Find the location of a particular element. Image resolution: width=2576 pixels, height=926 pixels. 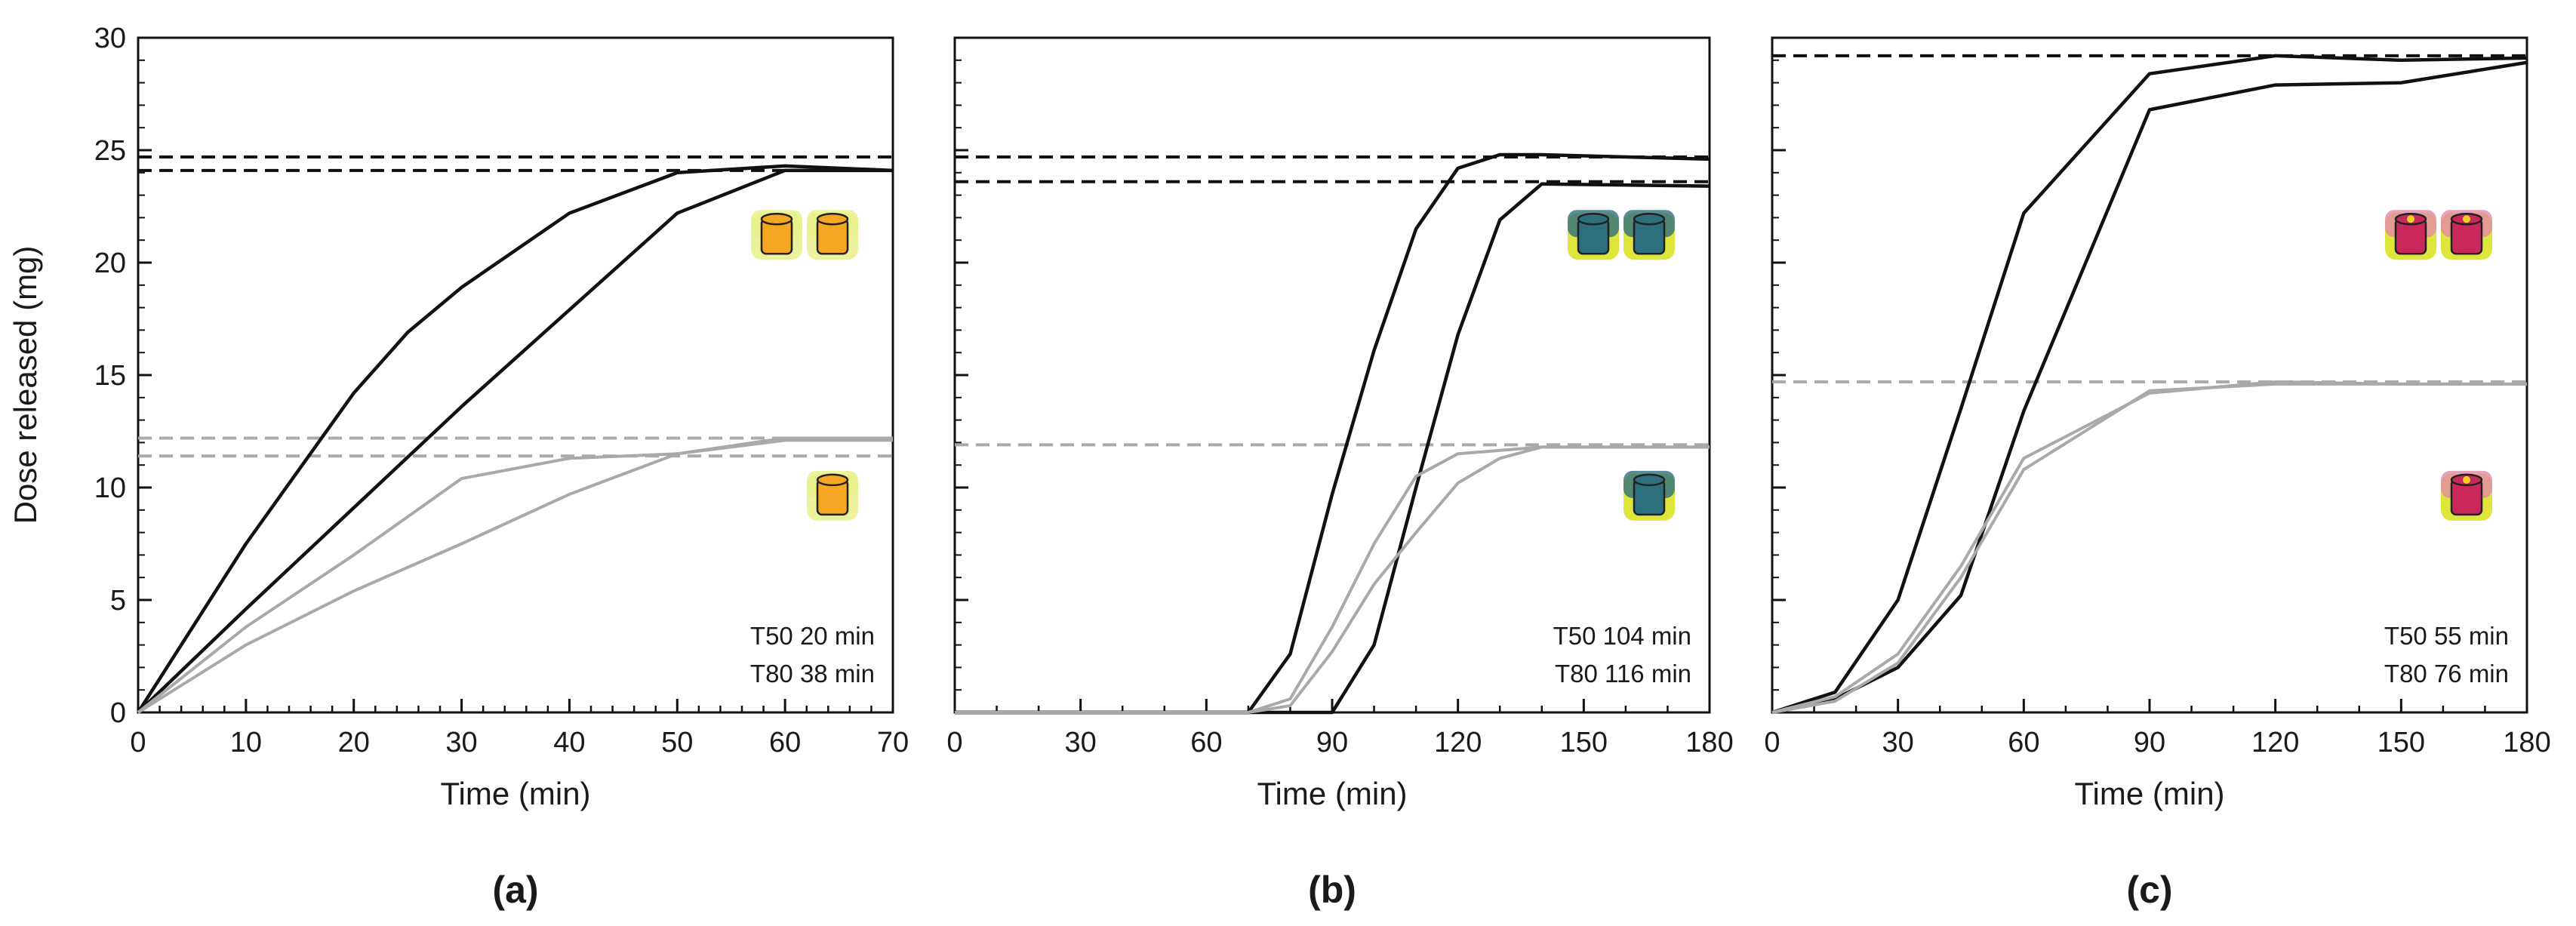

x-tick-label: 40 is located at coordinates (569, 742).